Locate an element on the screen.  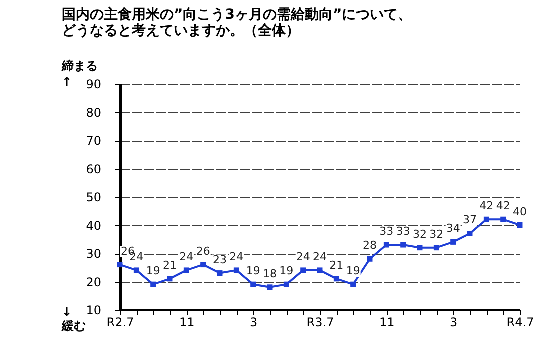
text: 緩む is located at coordinates (73, 326).